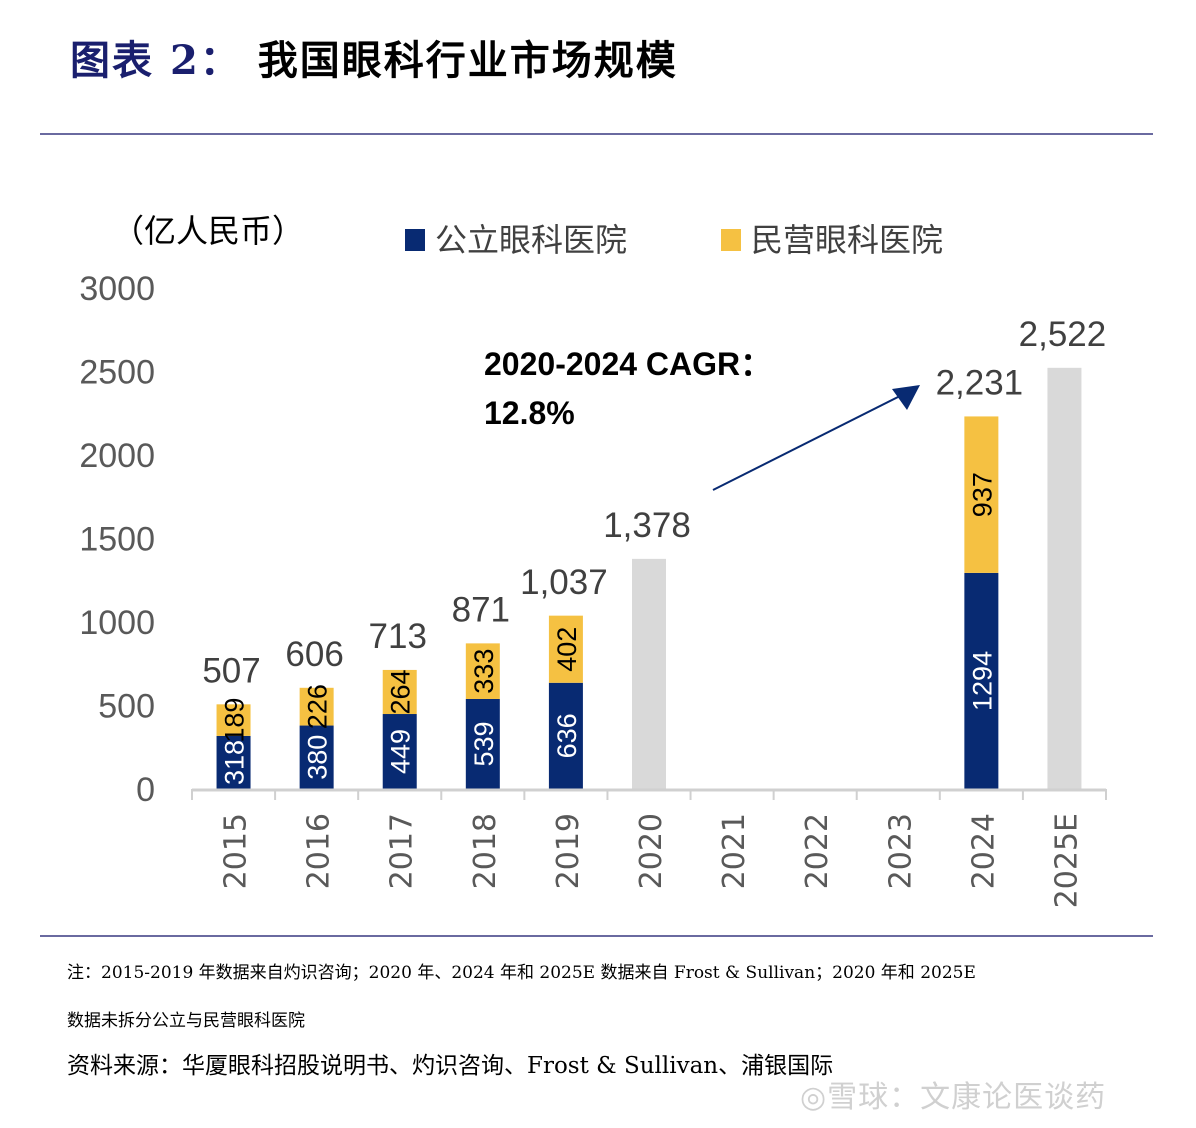 Image resolution: width=1196 pixels, height=1128 pixels. I want to click on segment-value-label: 636, so click(567, 735).